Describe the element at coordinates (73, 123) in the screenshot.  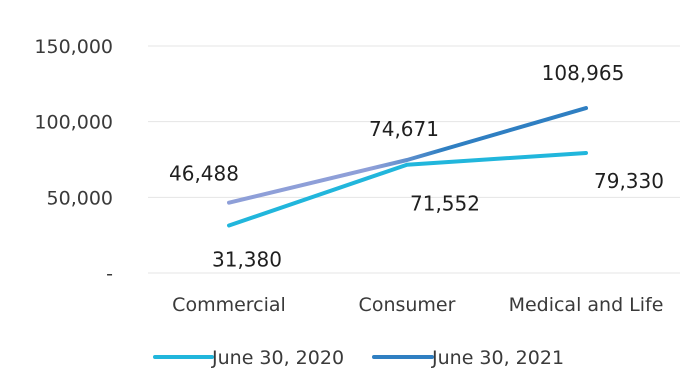
I see `y-tick-label: 100,000` at that location.